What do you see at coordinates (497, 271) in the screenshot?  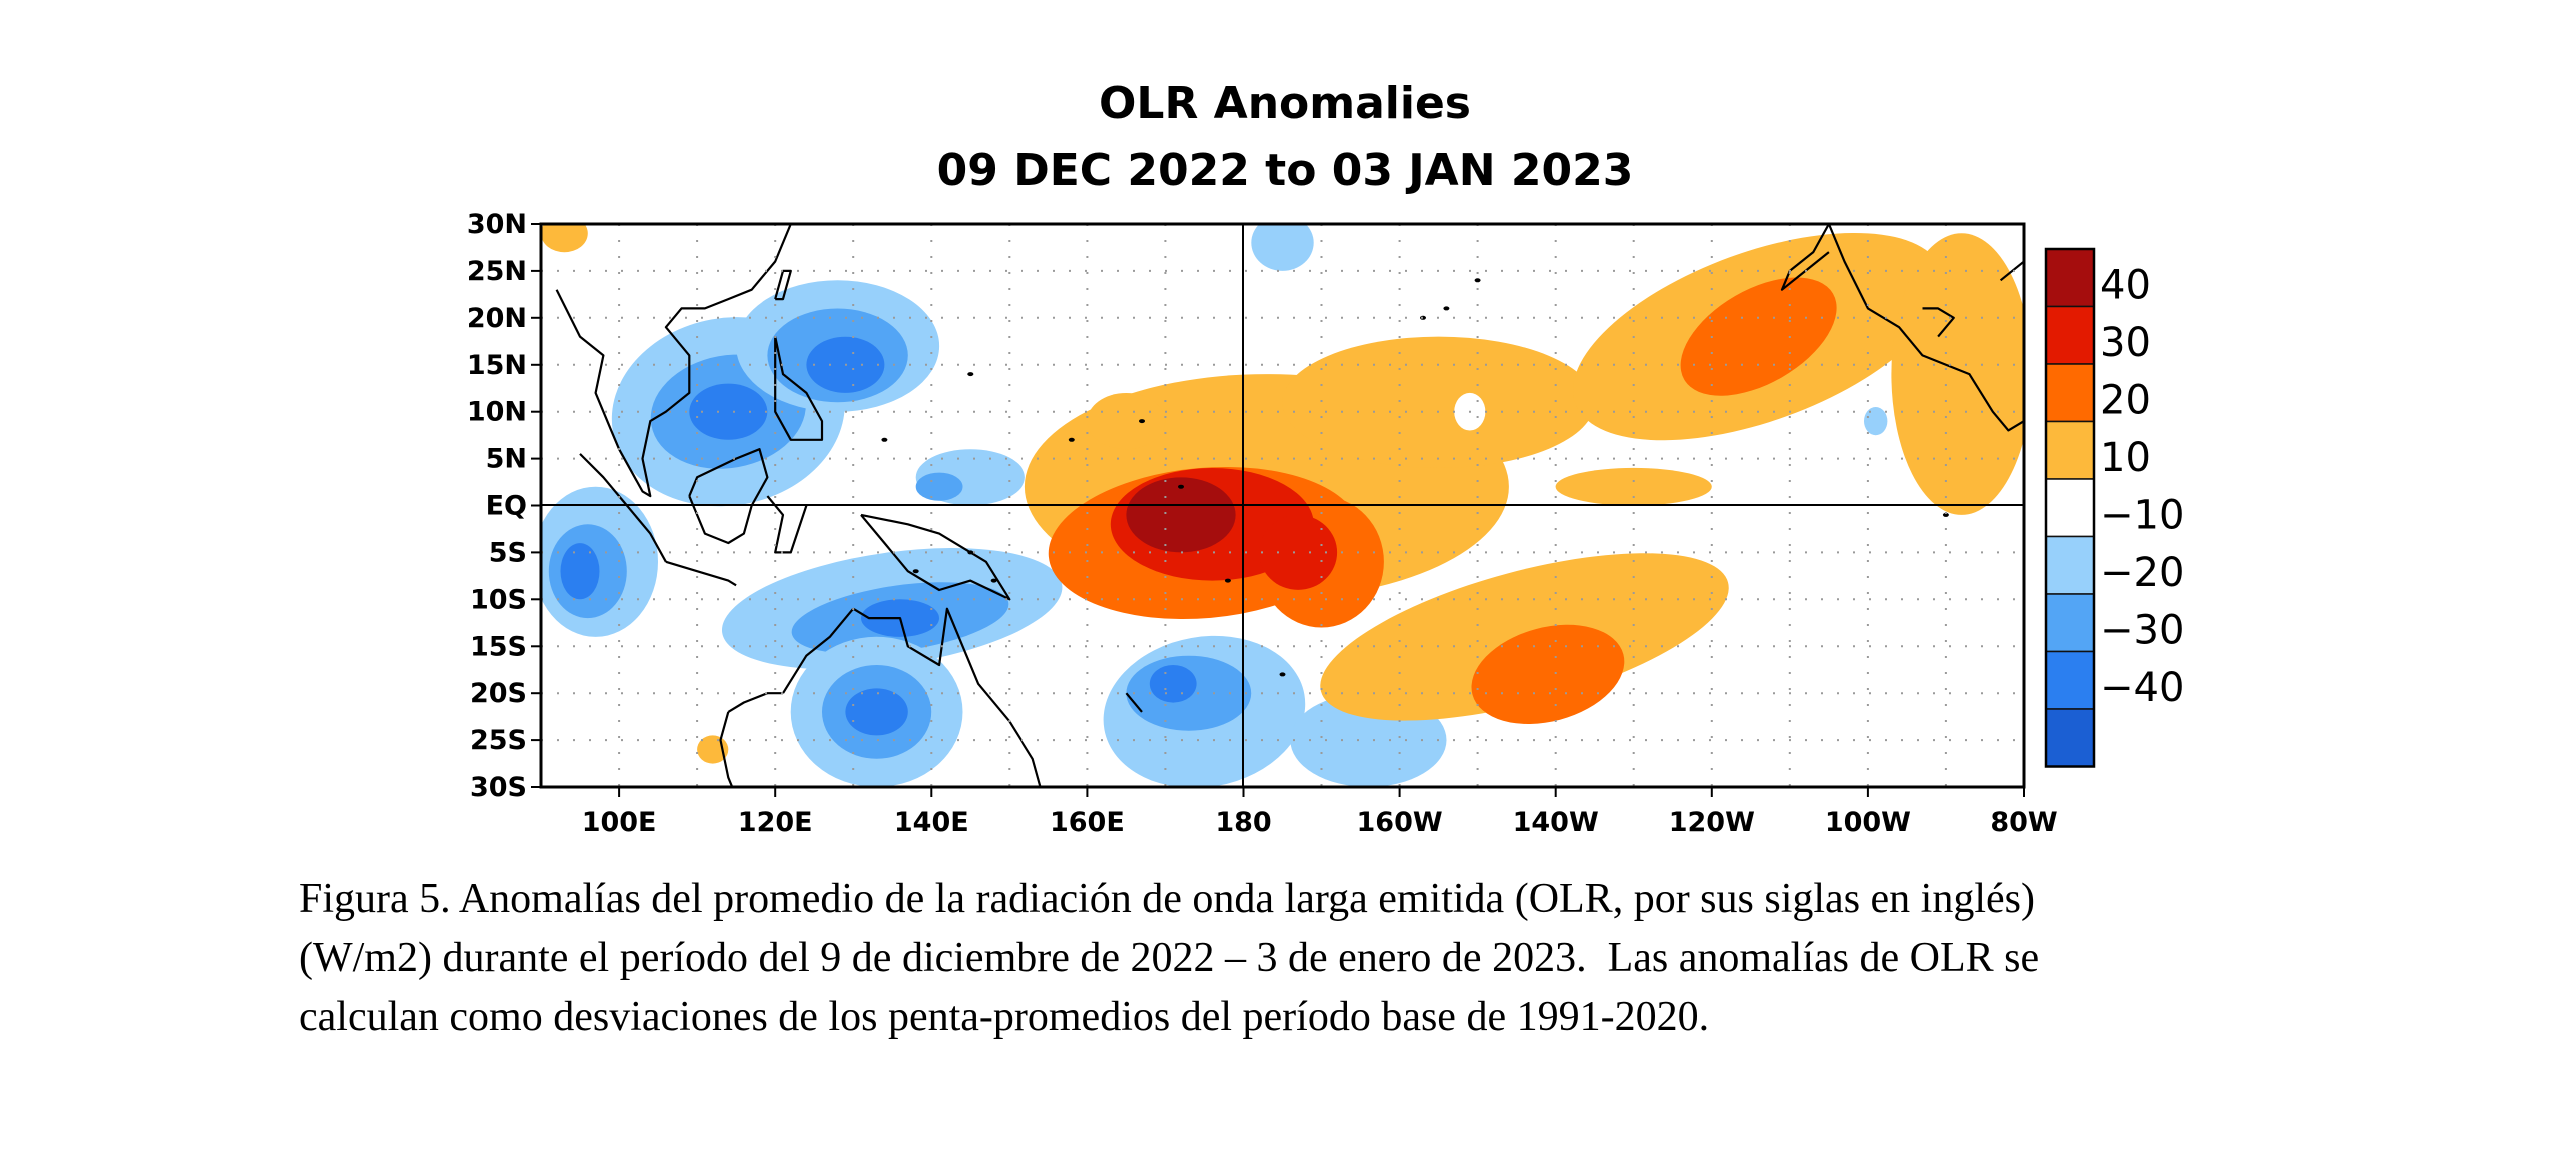 I see `y-tick-label: 25N` at bounding box center [497, 271].